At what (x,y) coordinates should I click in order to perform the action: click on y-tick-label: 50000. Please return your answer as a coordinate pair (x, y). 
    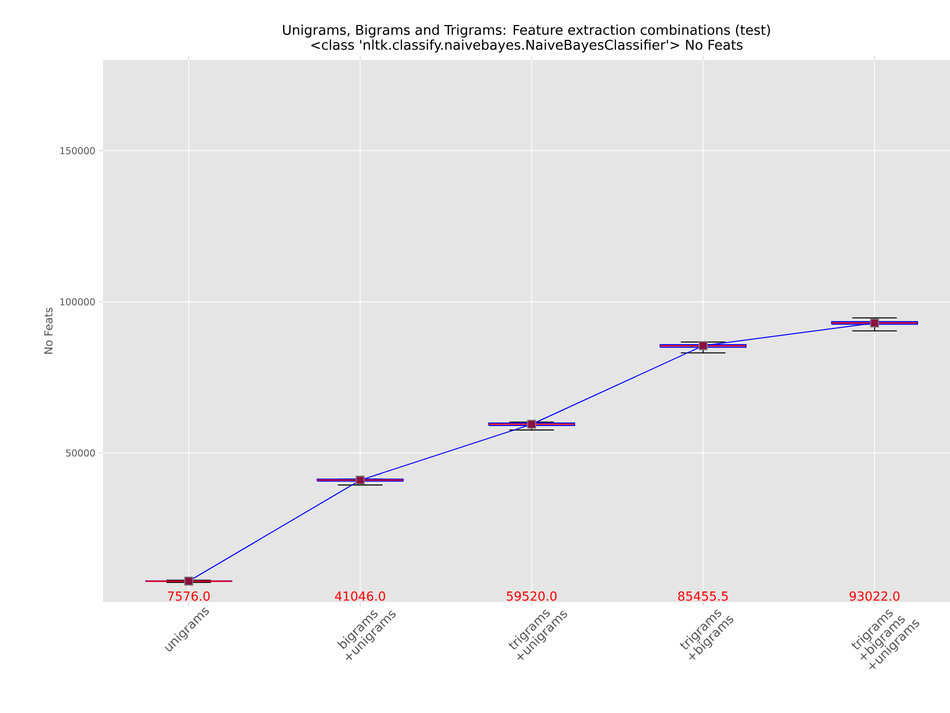
    Looking at the image, I should click on (80, 453).